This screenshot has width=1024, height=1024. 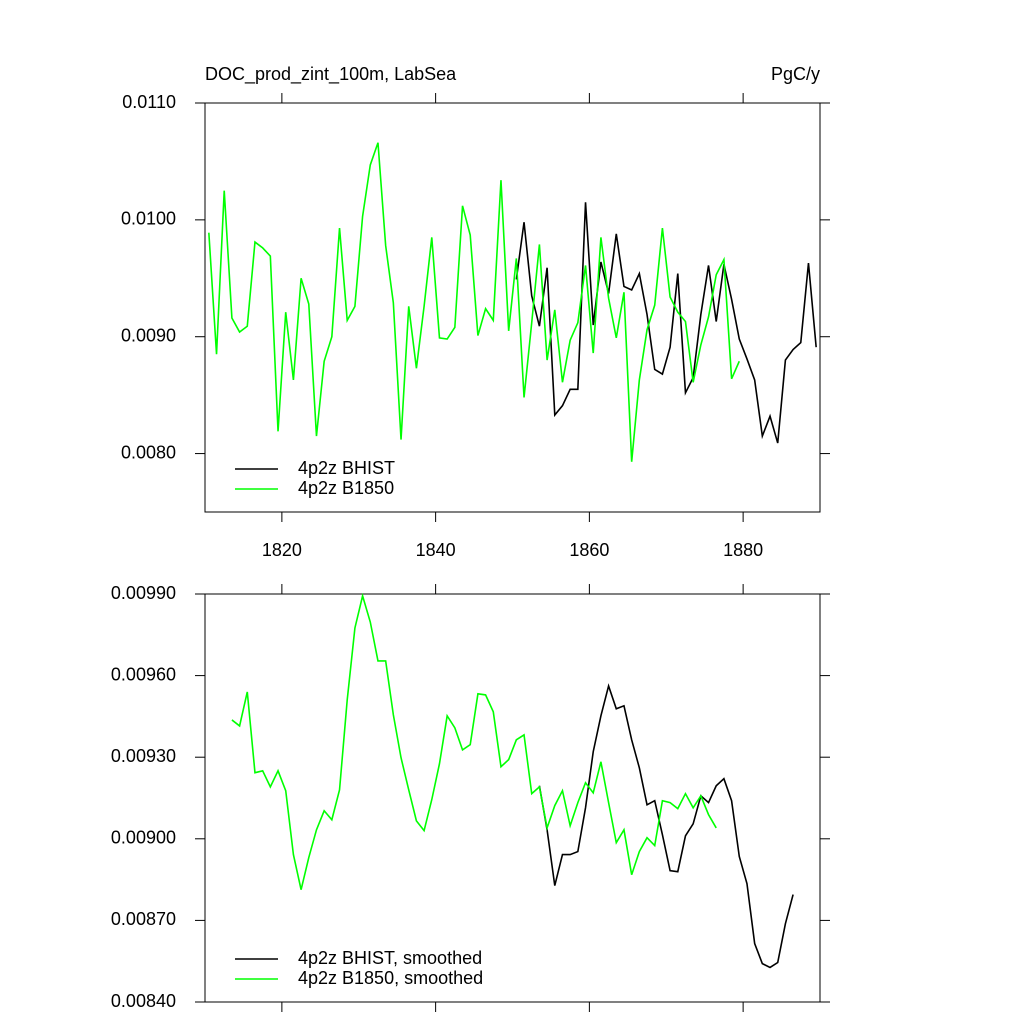 I want to click on units-label: PgC/y, so click(x=795, y=74).